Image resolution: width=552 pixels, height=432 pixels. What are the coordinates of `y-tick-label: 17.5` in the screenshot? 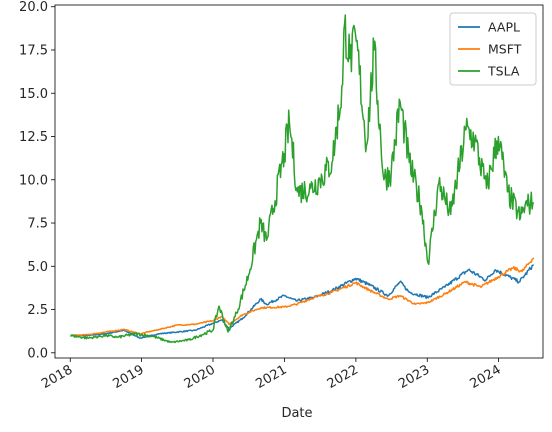 It's located at (33, 50).